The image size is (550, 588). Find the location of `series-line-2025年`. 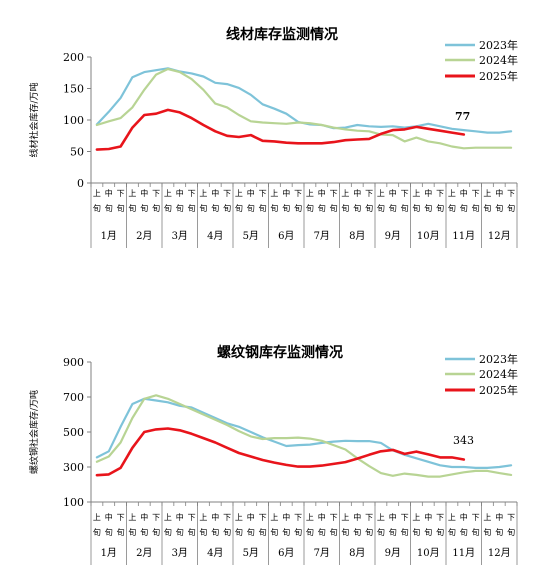

series-line-2025年 is located at coordinates (280, 129).